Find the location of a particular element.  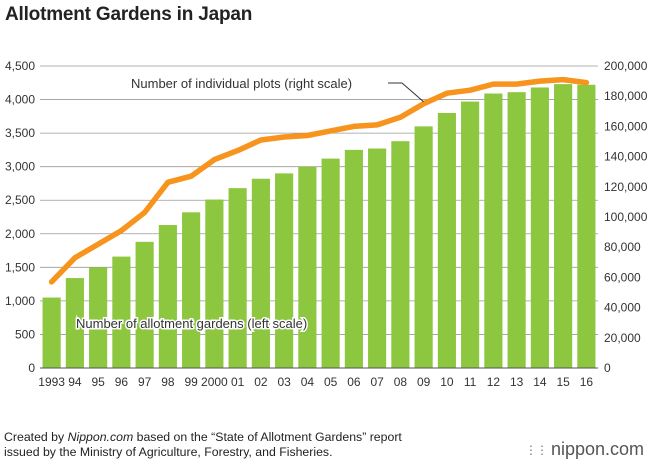

y-right-tick-label: 60,000 is located at coordinates (622, 277).